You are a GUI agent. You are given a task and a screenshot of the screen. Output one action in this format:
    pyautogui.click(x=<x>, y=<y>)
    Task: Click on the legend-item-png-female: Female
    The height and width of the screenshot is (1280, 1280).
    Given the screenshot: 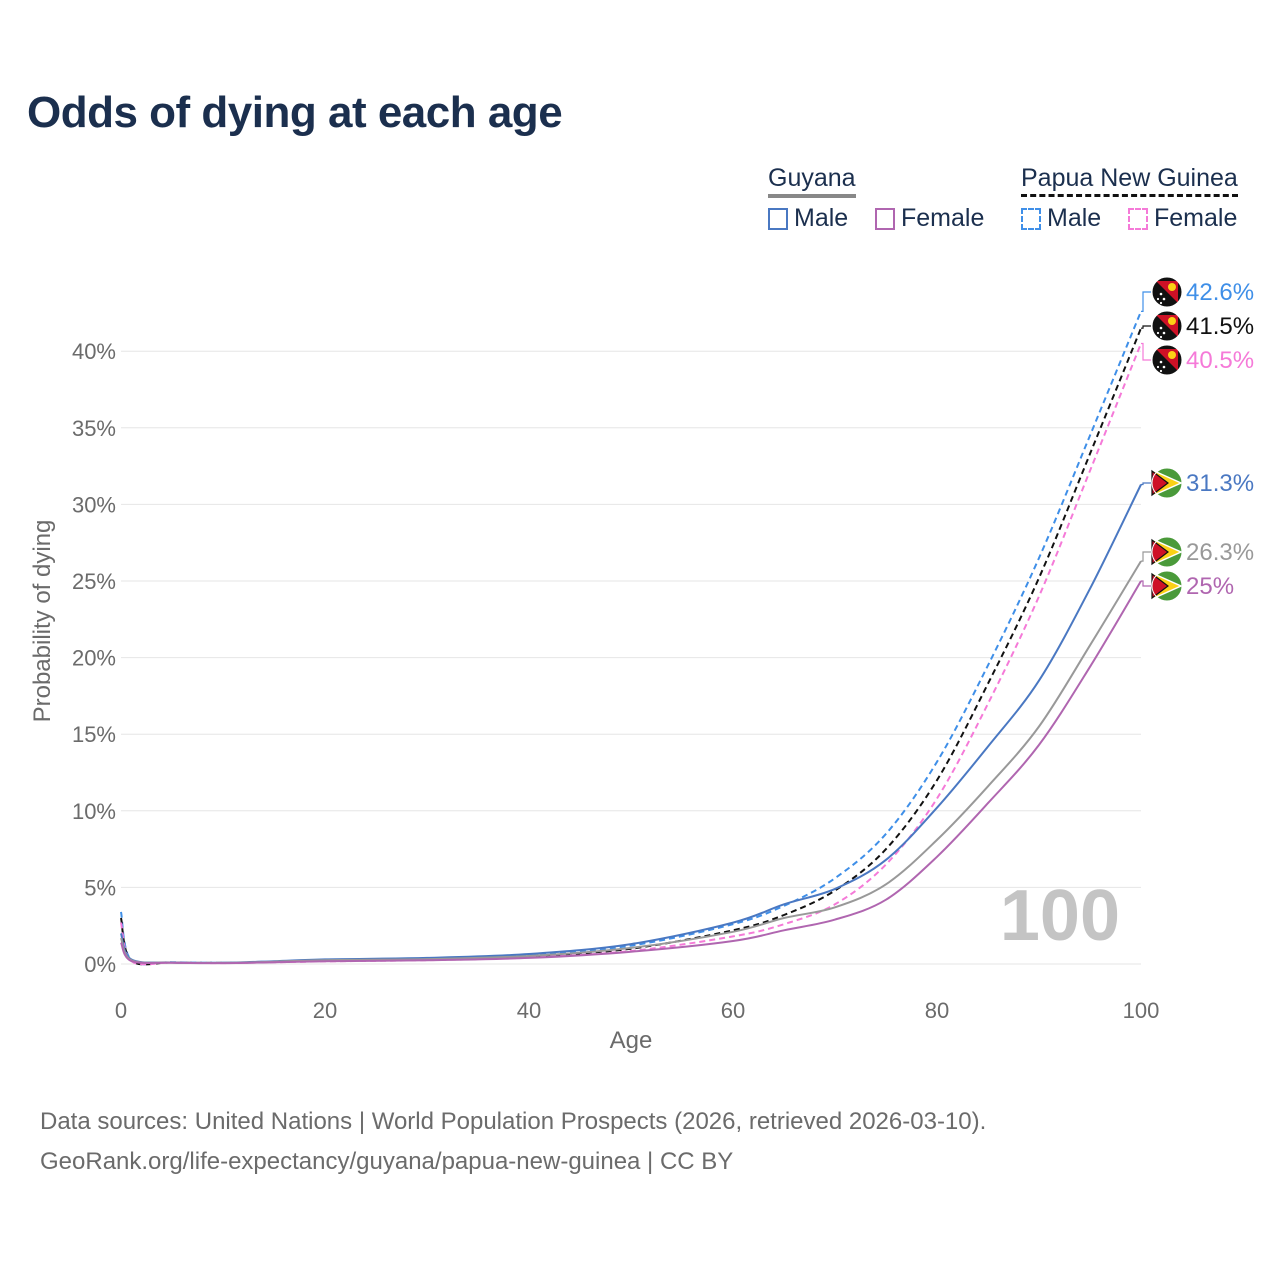 What is the action you would take?
    pyautogui.click(x=1182, y=218)
    